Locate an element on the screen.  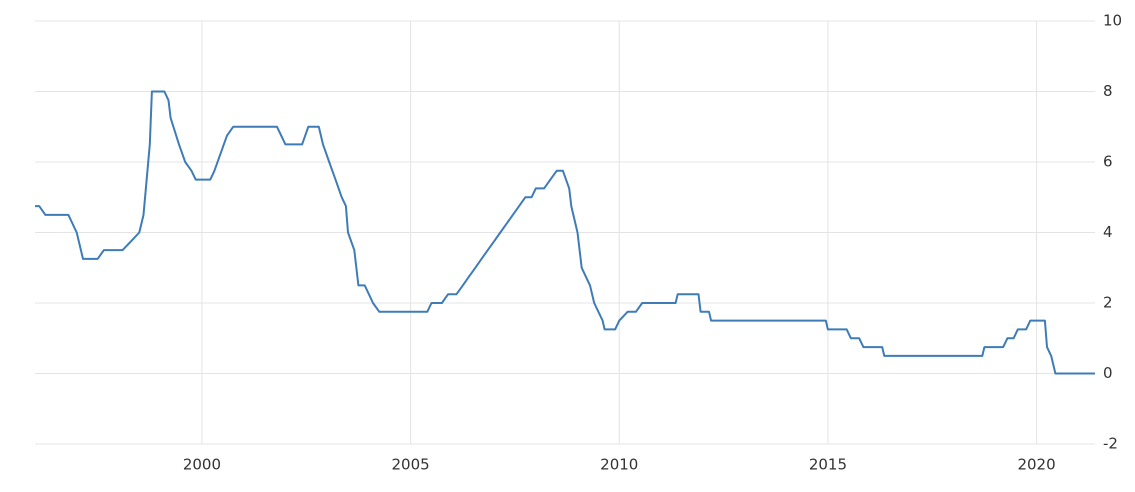
y-tick-label: -2 is located at coordinates (1110, 444).